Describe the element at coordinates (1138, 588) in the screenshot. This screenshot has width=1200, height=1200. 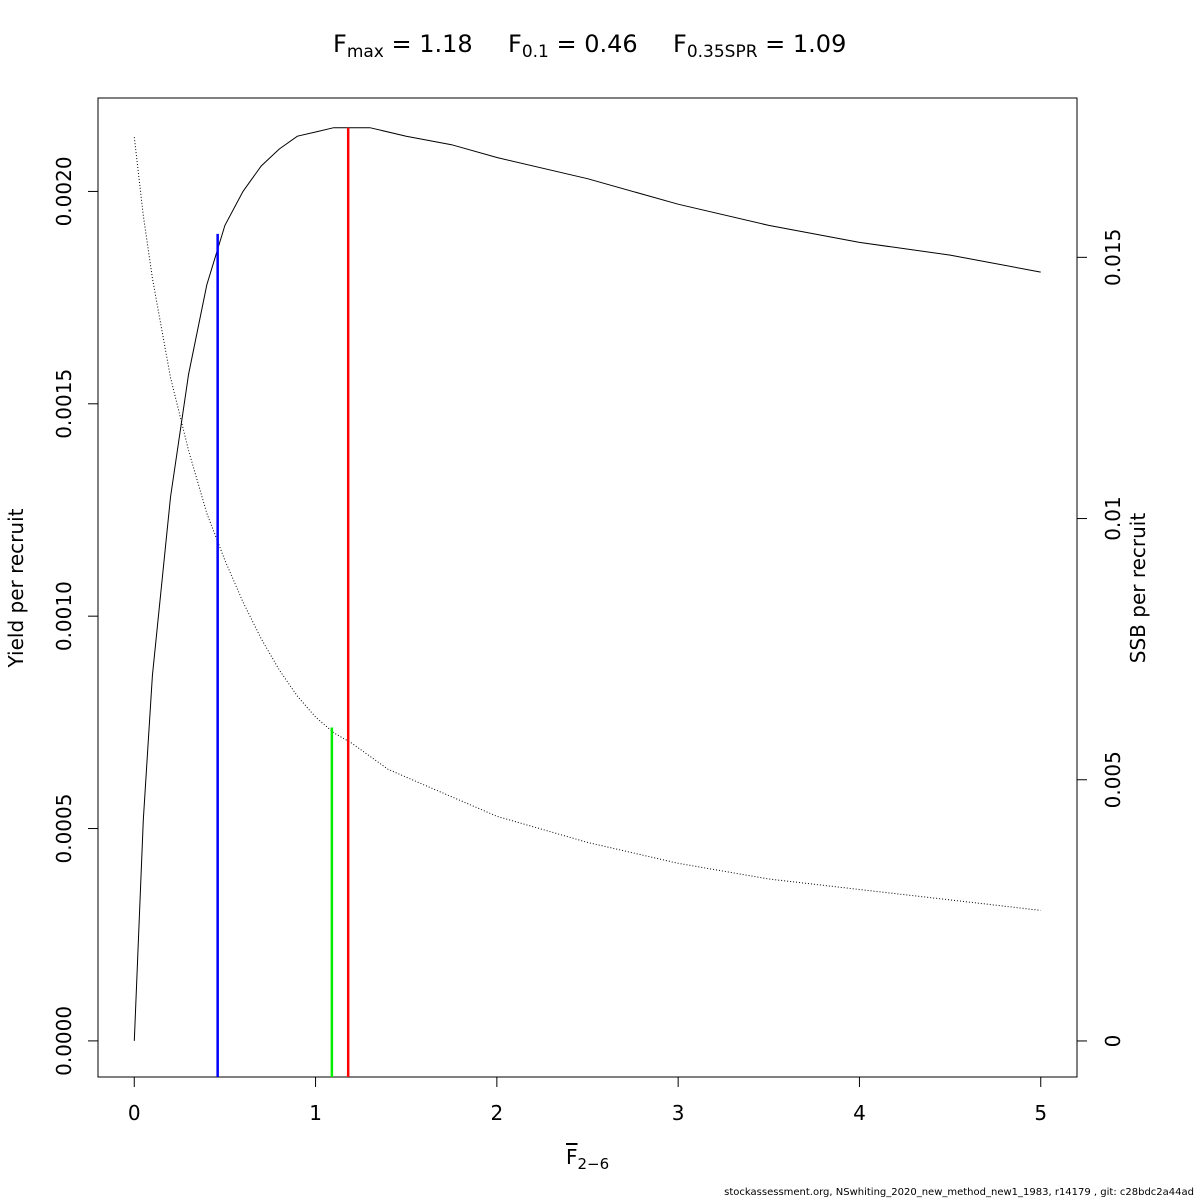
I see `y-axis-right-title: SSB per recruit` at that location.